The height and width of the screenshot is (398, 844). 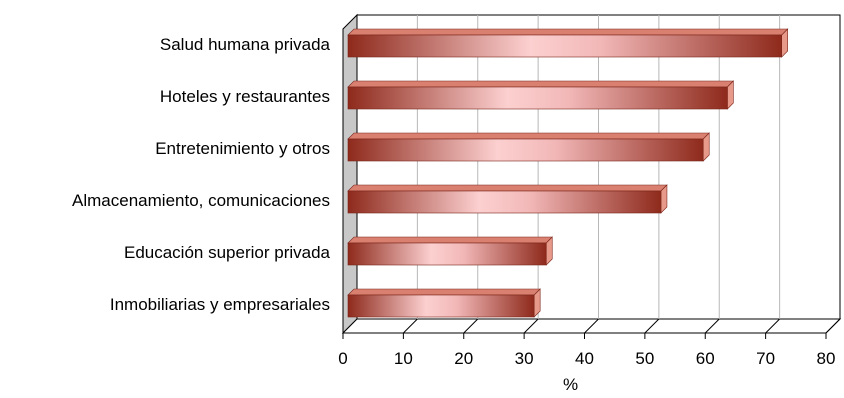 What do you see at coordinates (350, 174) in the screenshot?
I see `side-wall` at bounding box center [350, 174].